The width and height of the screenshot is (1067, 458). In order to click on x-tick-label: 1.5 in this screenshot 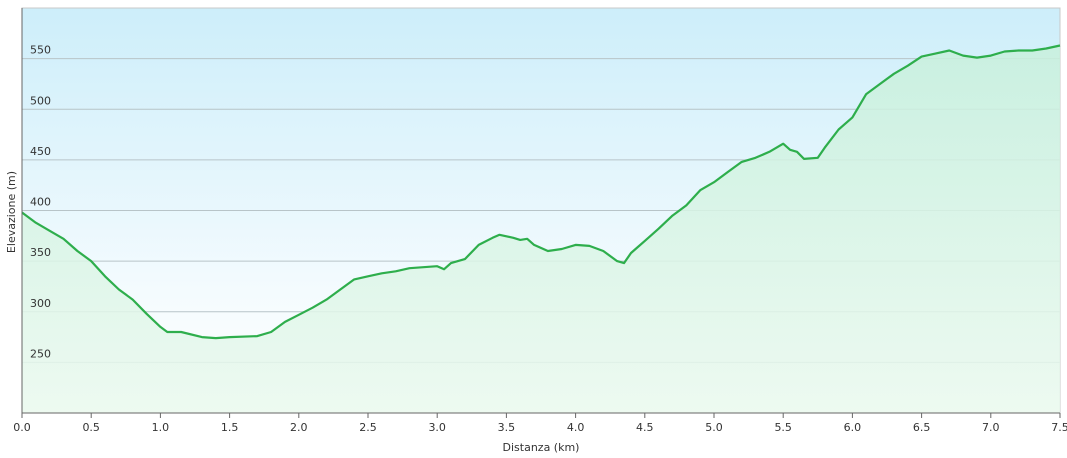, I will do `click(230, 427)`.